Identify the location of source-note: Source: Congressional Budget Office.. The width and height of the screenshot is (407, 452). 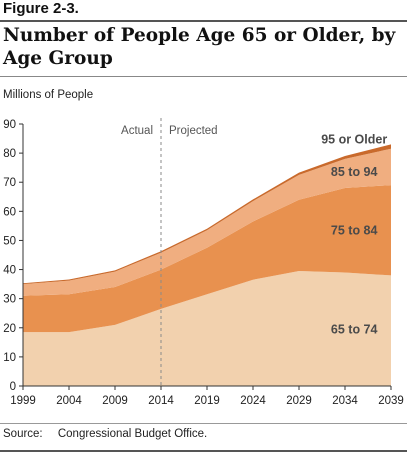
(105, 434).